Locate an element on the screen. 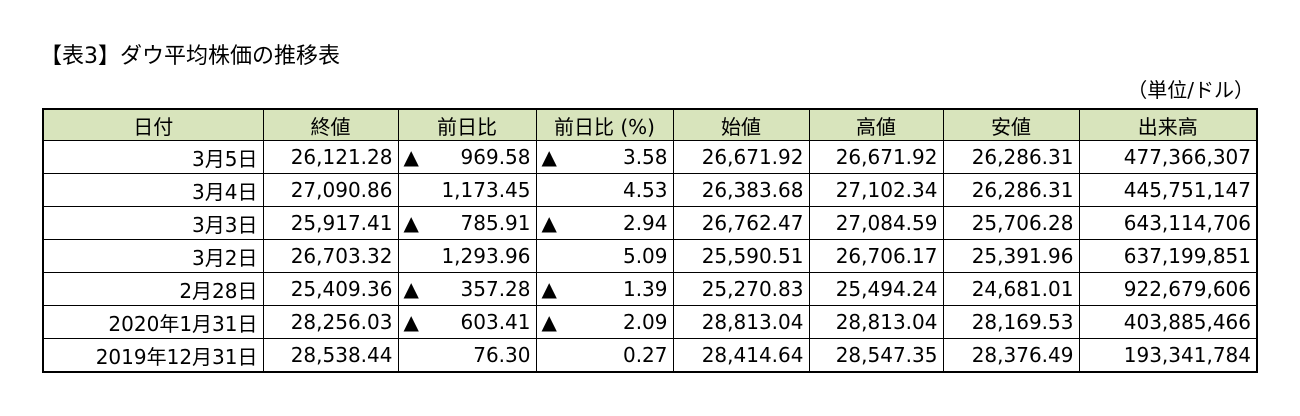 Image resolution: width=1300 pixels, height=416 pixels. cell: ▲ 2.94 is located at coordinates (604, 223).